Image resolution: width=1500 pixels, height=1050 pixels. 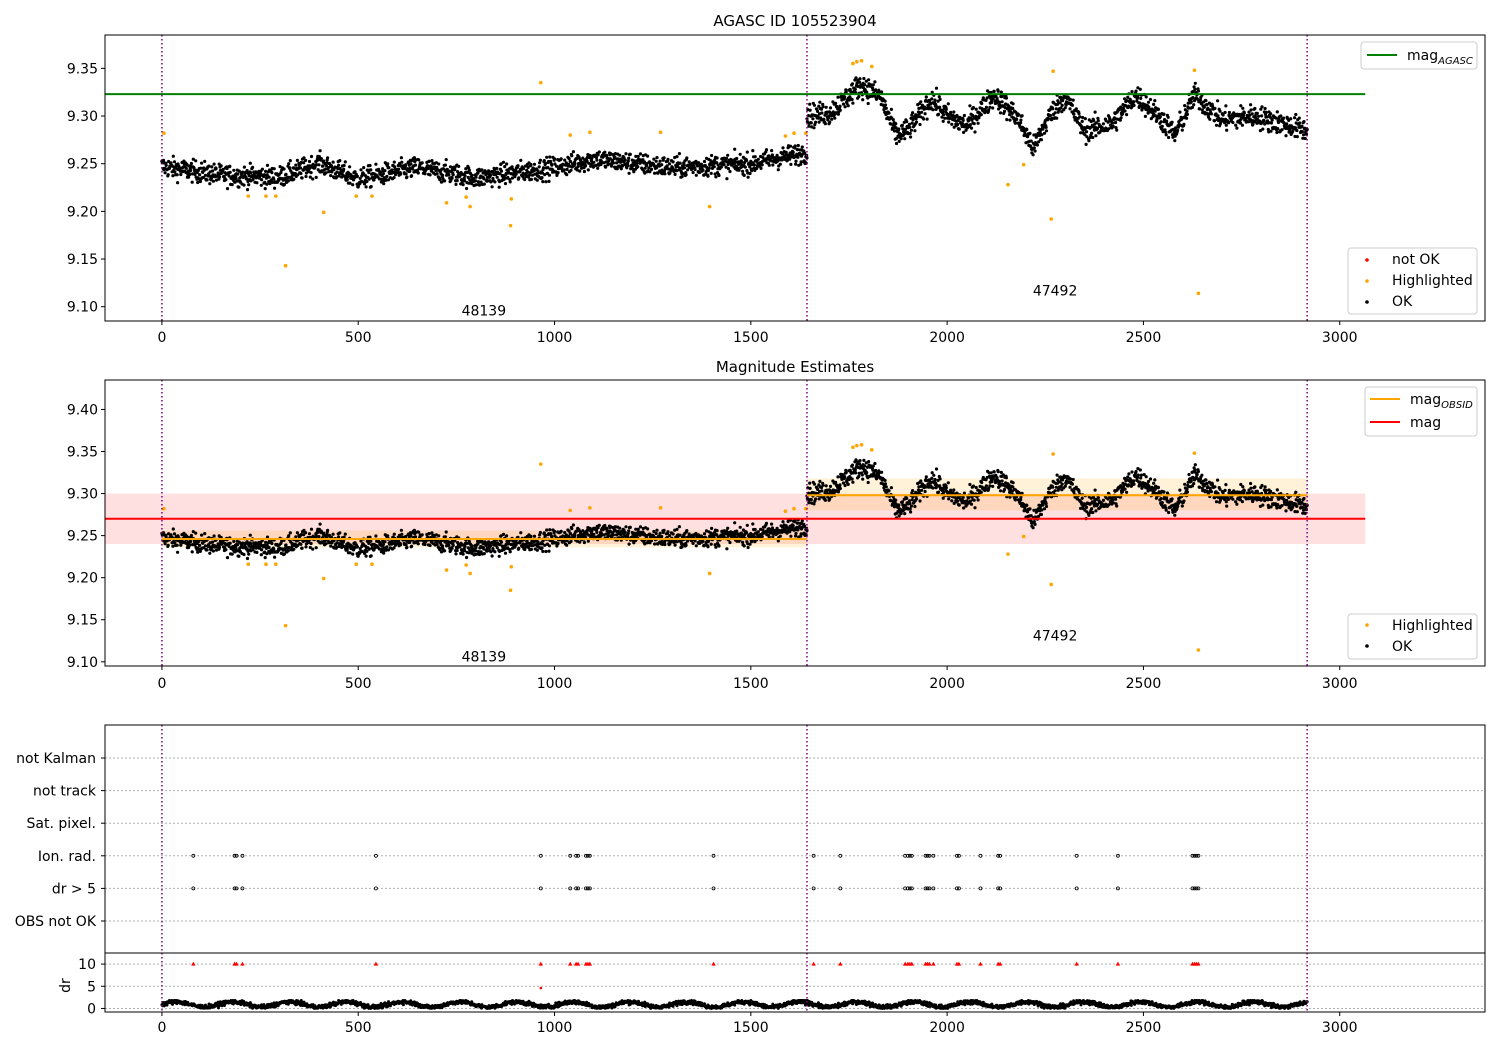 What do you see at coordinates (570, 135) in the screenshot?
I see `highlighted-point` at bounding box center [570, 135].